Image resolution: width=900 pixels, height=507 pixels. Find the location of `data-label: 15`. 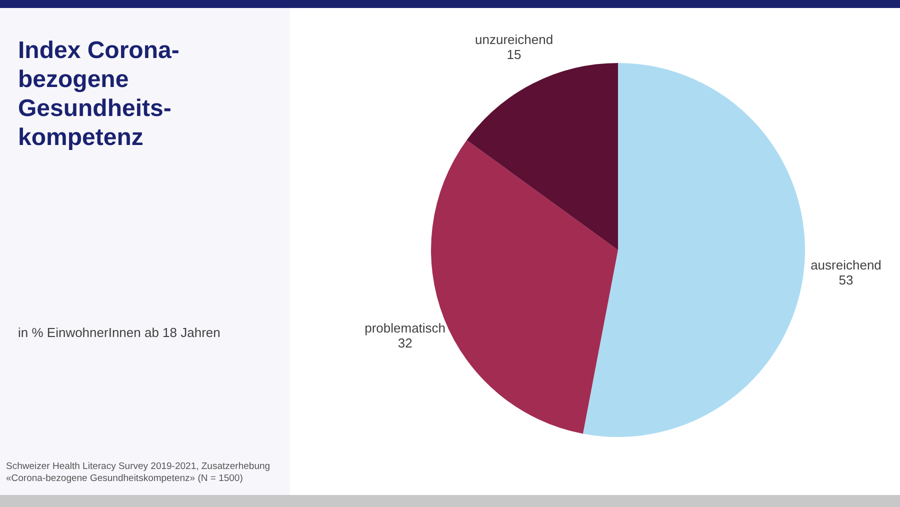

data-label: 15 is located at coordinates (514, 54).